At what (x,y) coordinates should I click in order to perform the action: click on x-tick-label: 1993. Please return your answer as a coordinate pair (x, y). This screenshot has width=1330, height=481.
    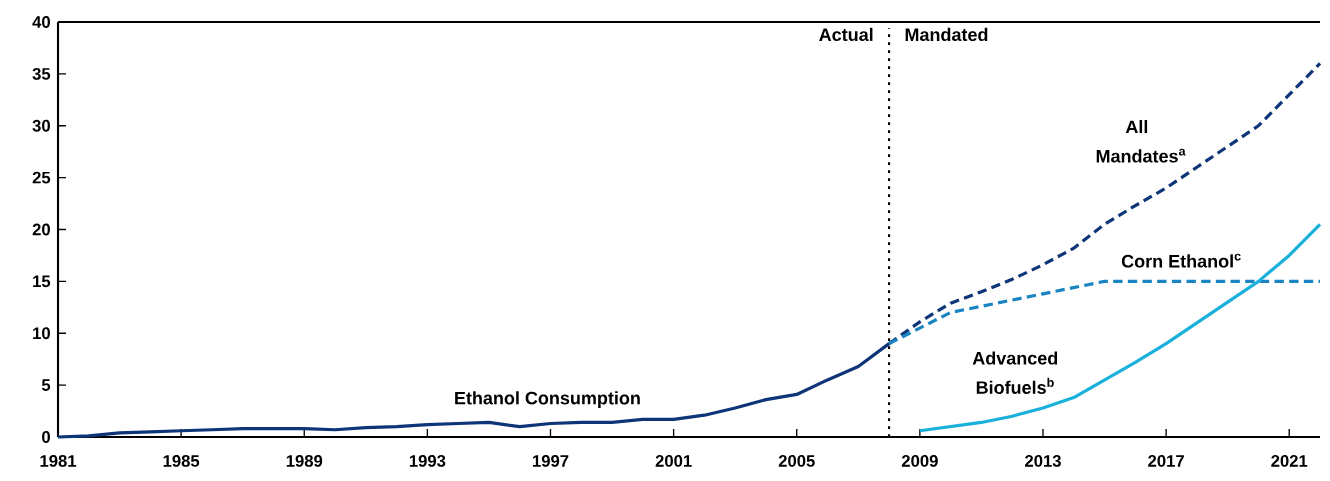
    Looking at the image, I should click on (427, 461).